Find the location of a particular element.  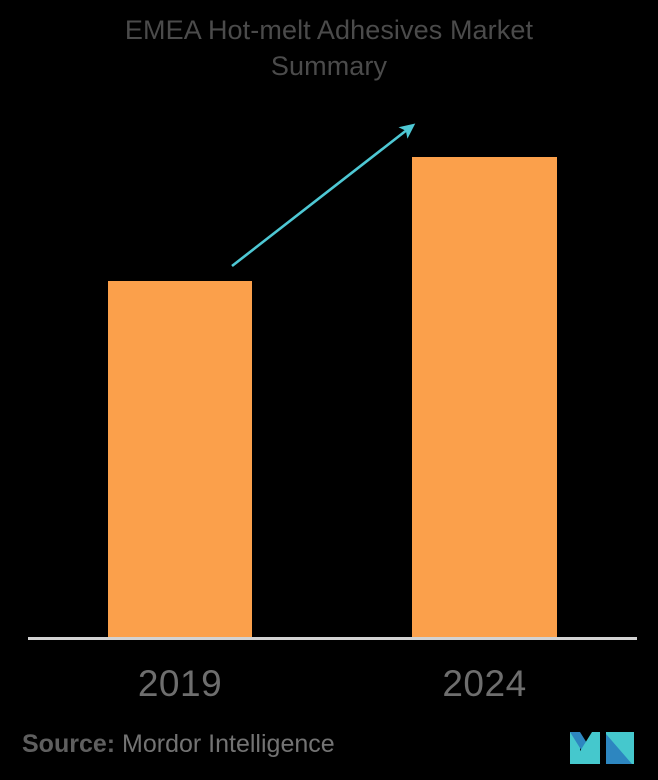

source-value: Mordor Intelligence is located at coordinates (225, 744).